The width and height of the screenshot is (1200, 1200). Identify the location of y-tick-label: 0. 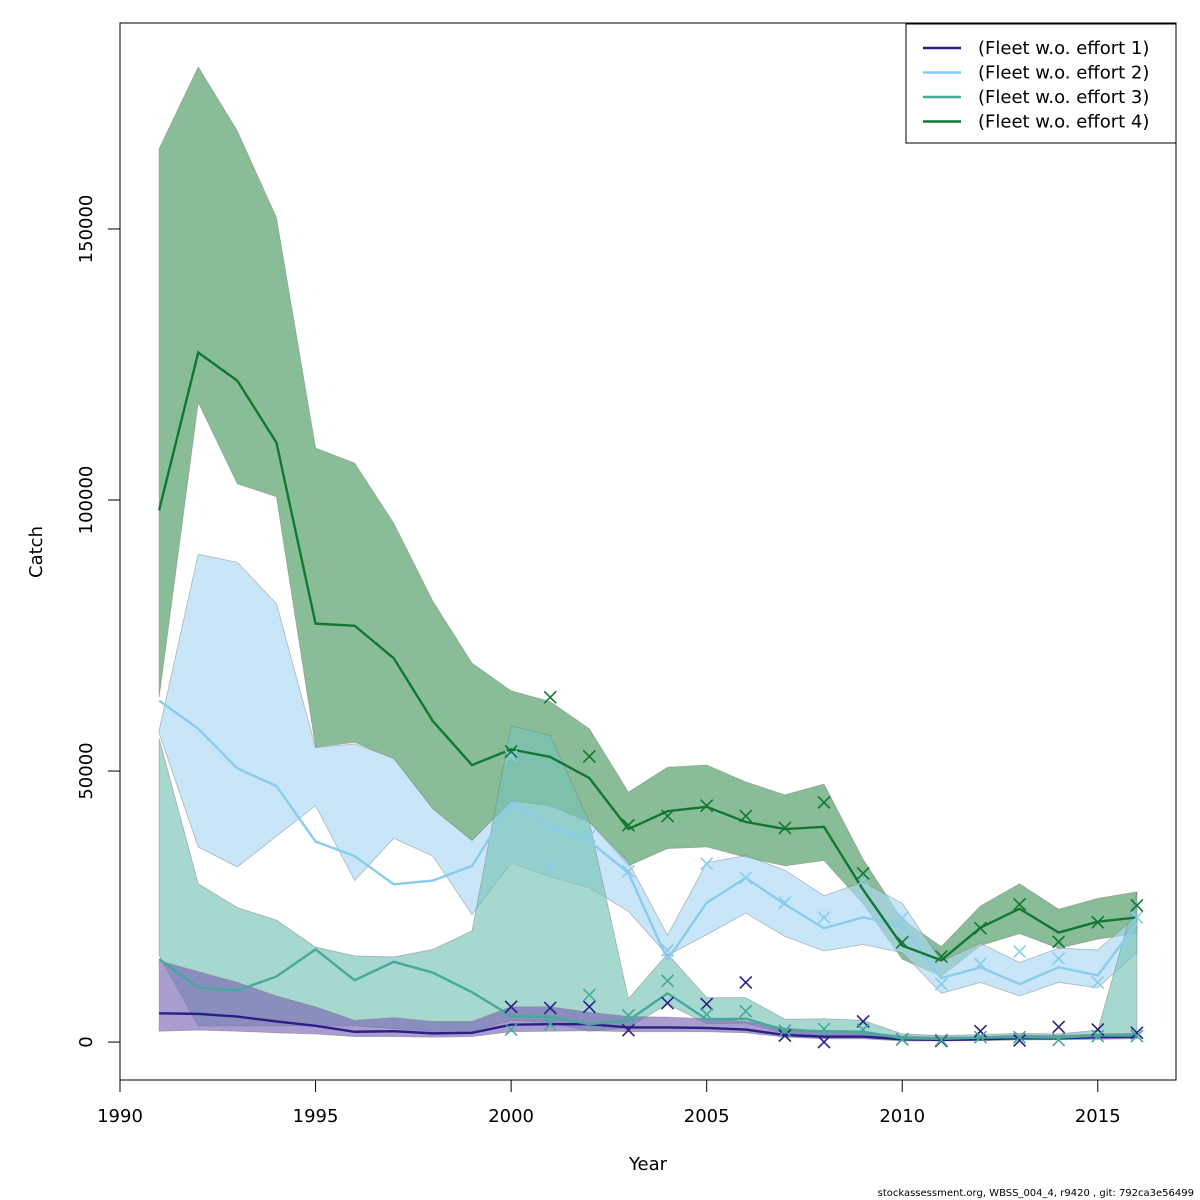
(86, 1041).